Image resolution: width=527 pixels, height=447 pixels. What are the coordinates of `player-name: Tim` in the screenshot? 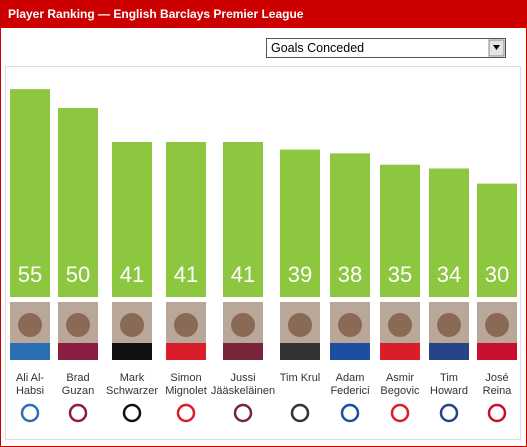 It's located at (449, 378).